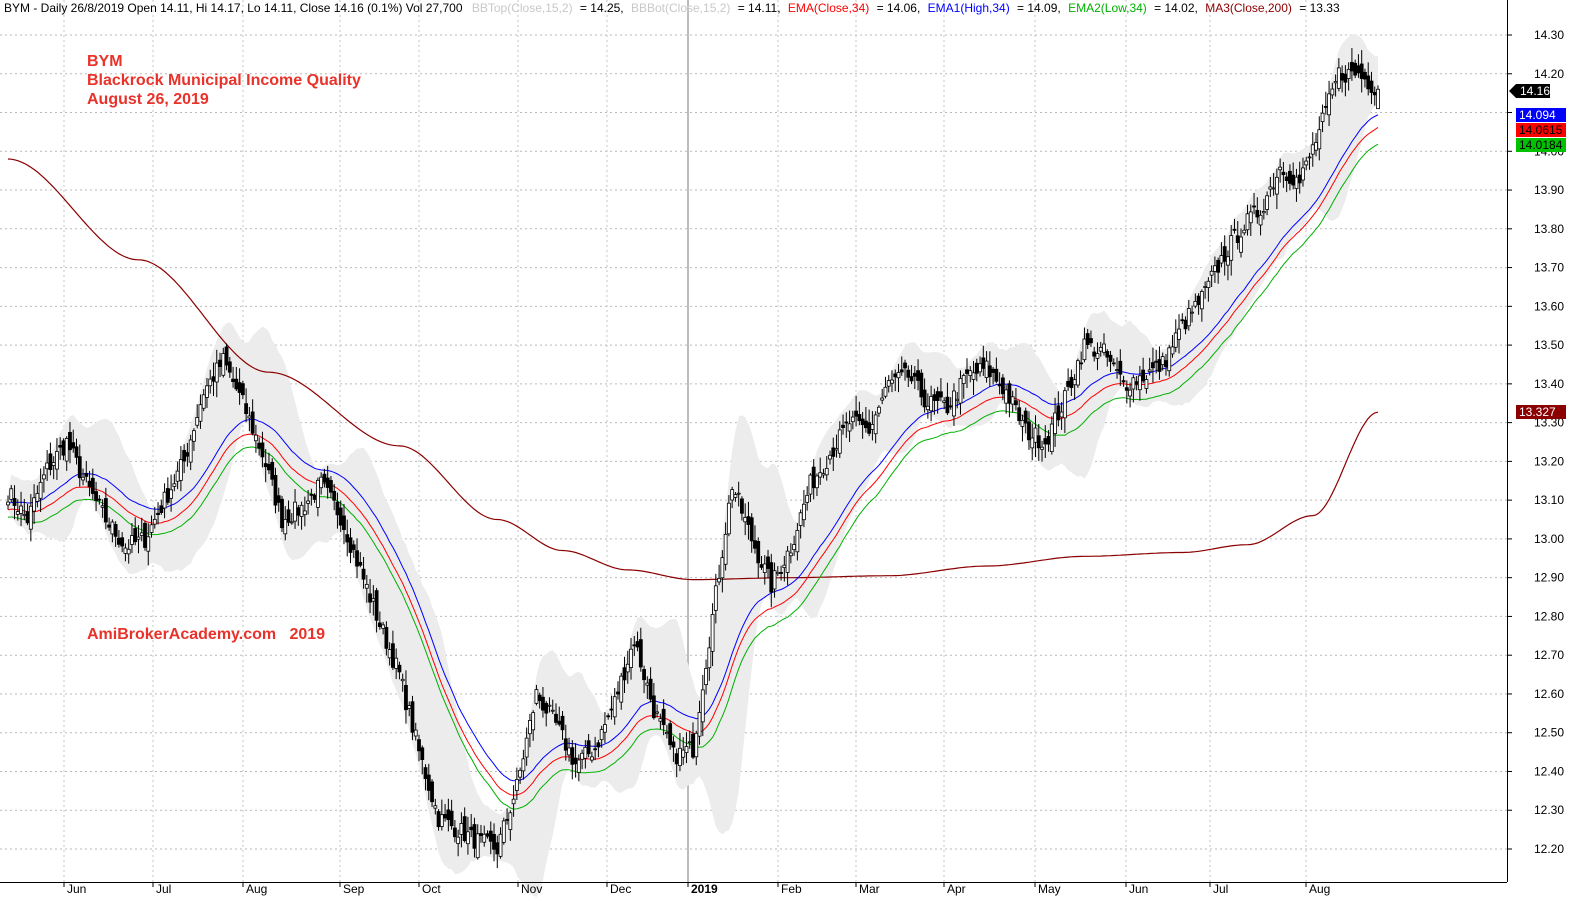 This screenshot has width=1587, height=908. What do you see at coordinates (956, 889) in the screenshot?
I see `x-tick-label: Apr` at bounding box center [956, 889].